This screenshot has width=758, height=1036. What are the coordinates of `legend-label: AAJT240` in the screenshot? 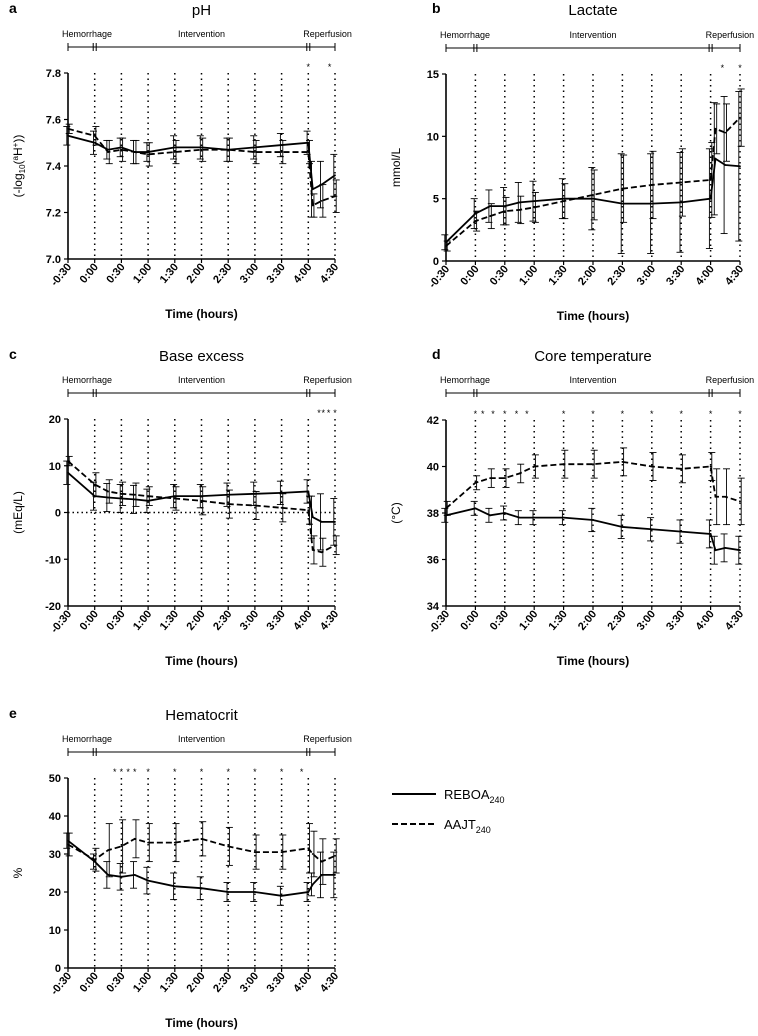 It's located at (467, 826).